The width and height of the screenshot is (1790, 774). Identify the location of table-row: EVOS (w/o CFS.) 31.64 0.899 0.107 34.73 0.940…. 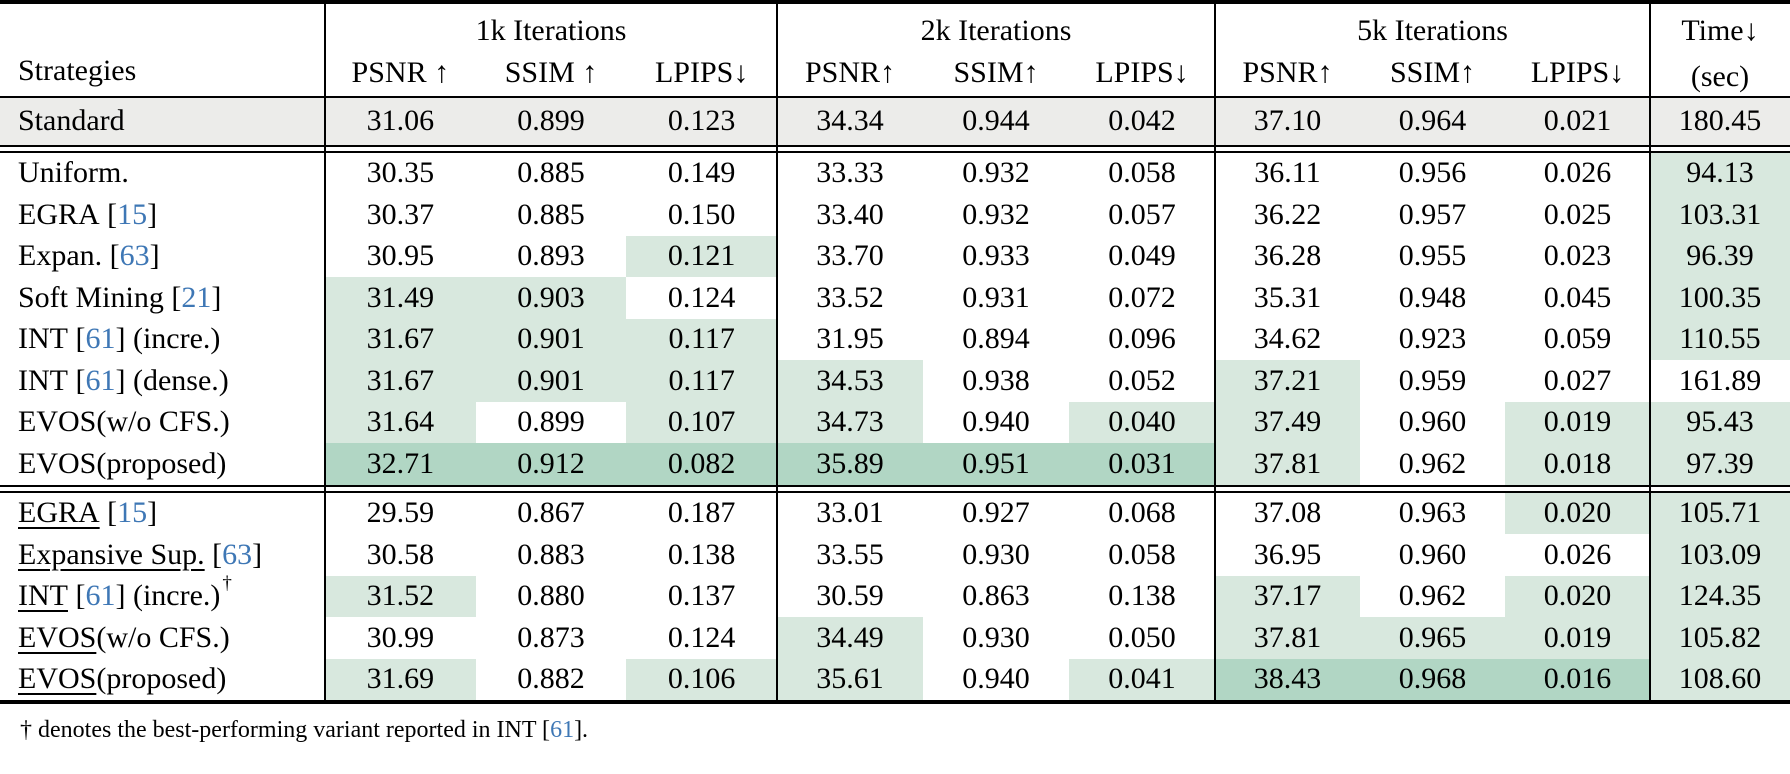
(895, 422).